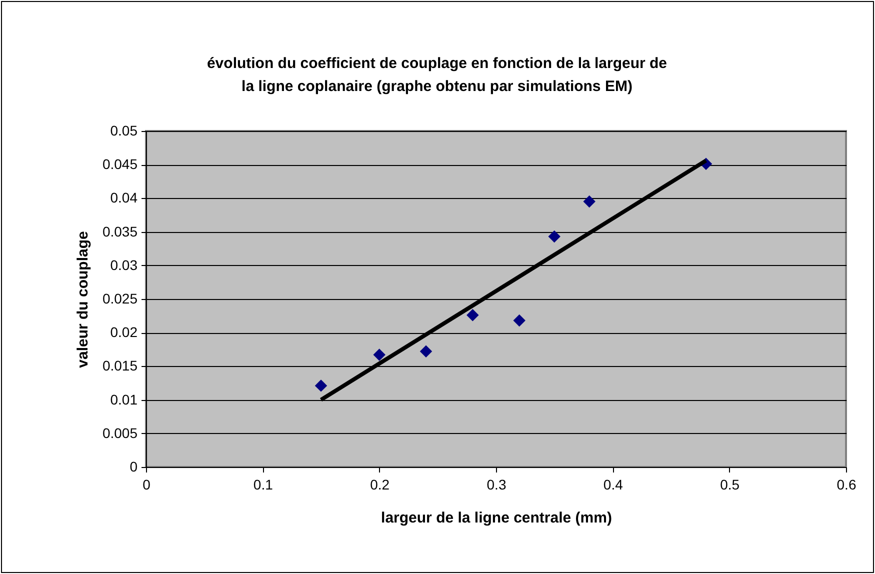 The height and width of the screenshot is (574, 875). What do you see at coordinates (496, 484) in the screenshot?
I see `x-tick-label: 0.3` at bounding box center [496, 484].